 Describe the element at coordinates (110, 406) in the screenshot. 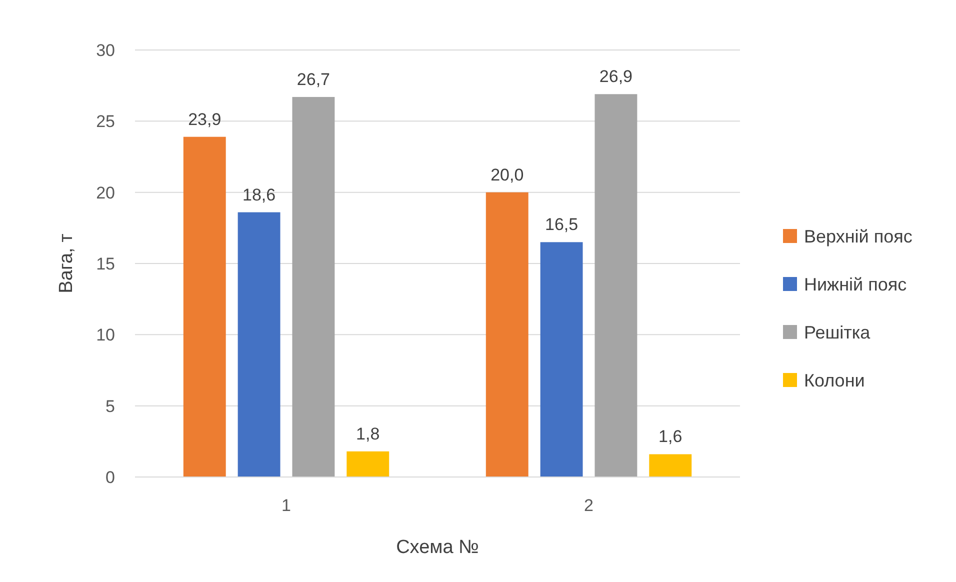

I see `y-tick-label: 5` at that location.